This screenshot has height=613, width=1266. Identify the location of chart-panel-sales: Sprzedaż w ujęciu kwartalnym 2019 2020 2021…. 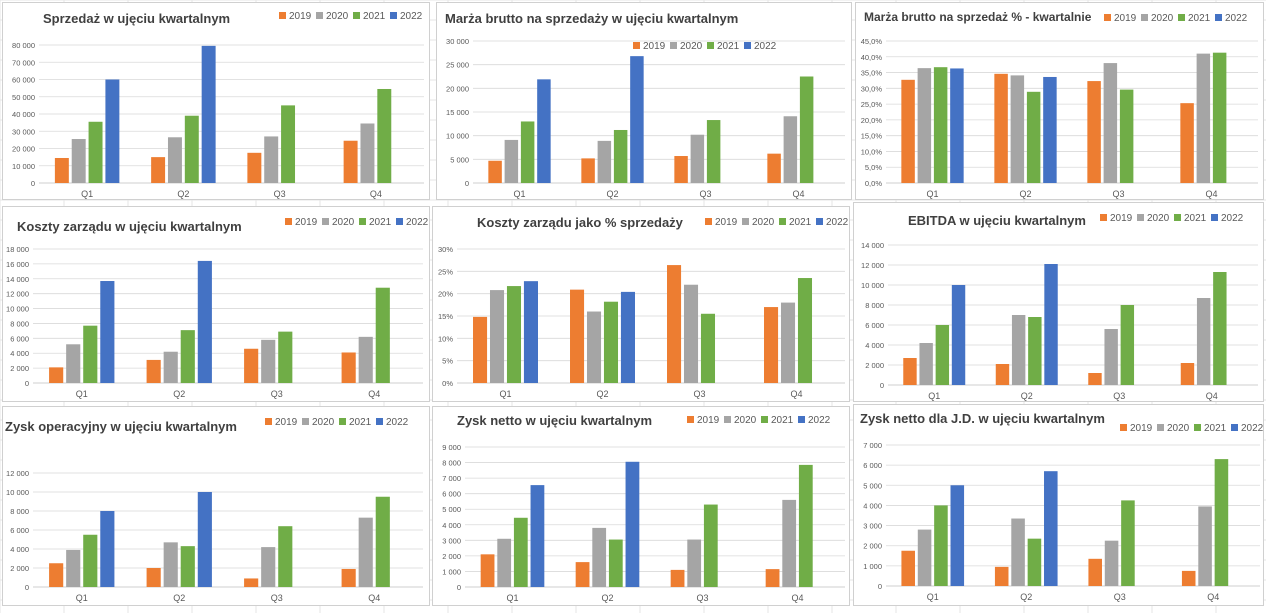
(216, 101).